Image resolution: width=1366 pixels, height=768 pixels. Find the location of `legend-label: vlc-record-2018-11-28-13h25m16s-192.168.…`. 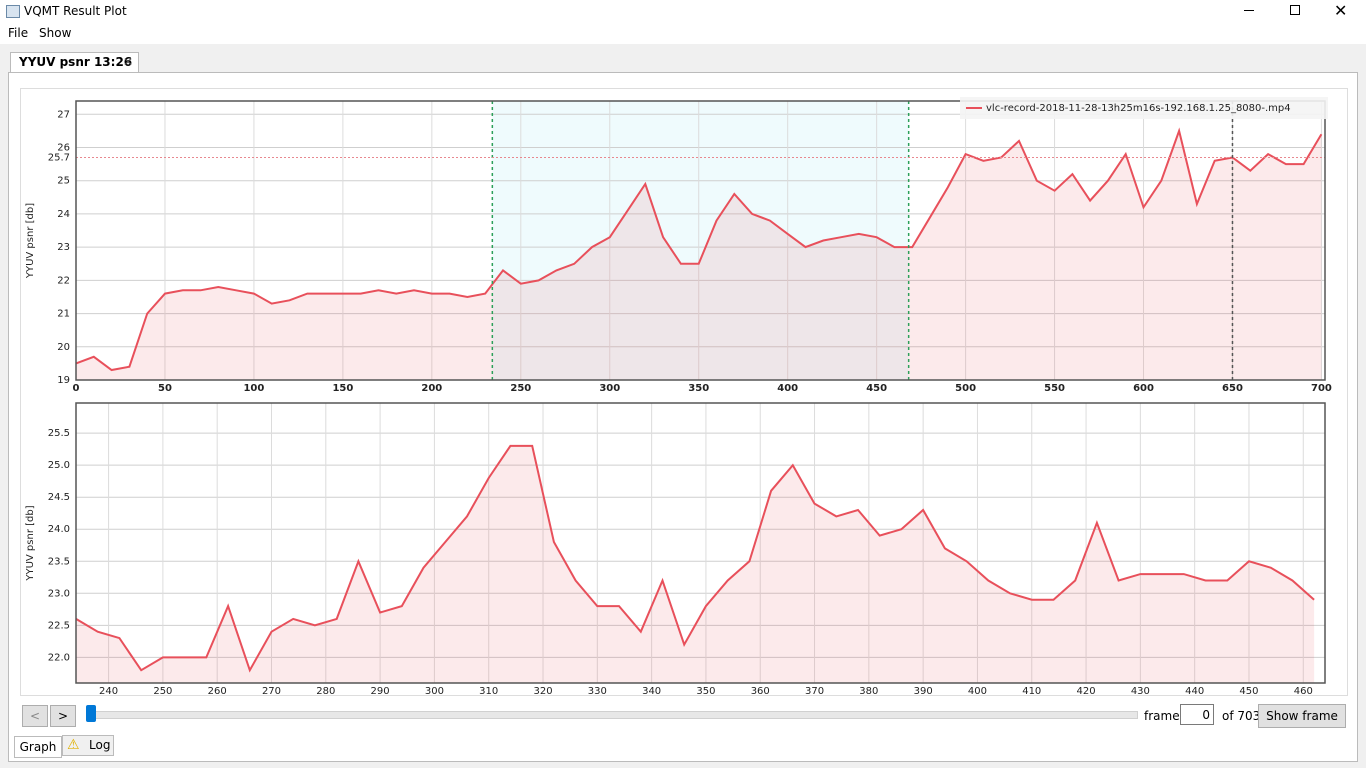

legend-label: vlc-record-2018-11-28-13h25m16s-192.168.… is located at coordinates (1138, 108).